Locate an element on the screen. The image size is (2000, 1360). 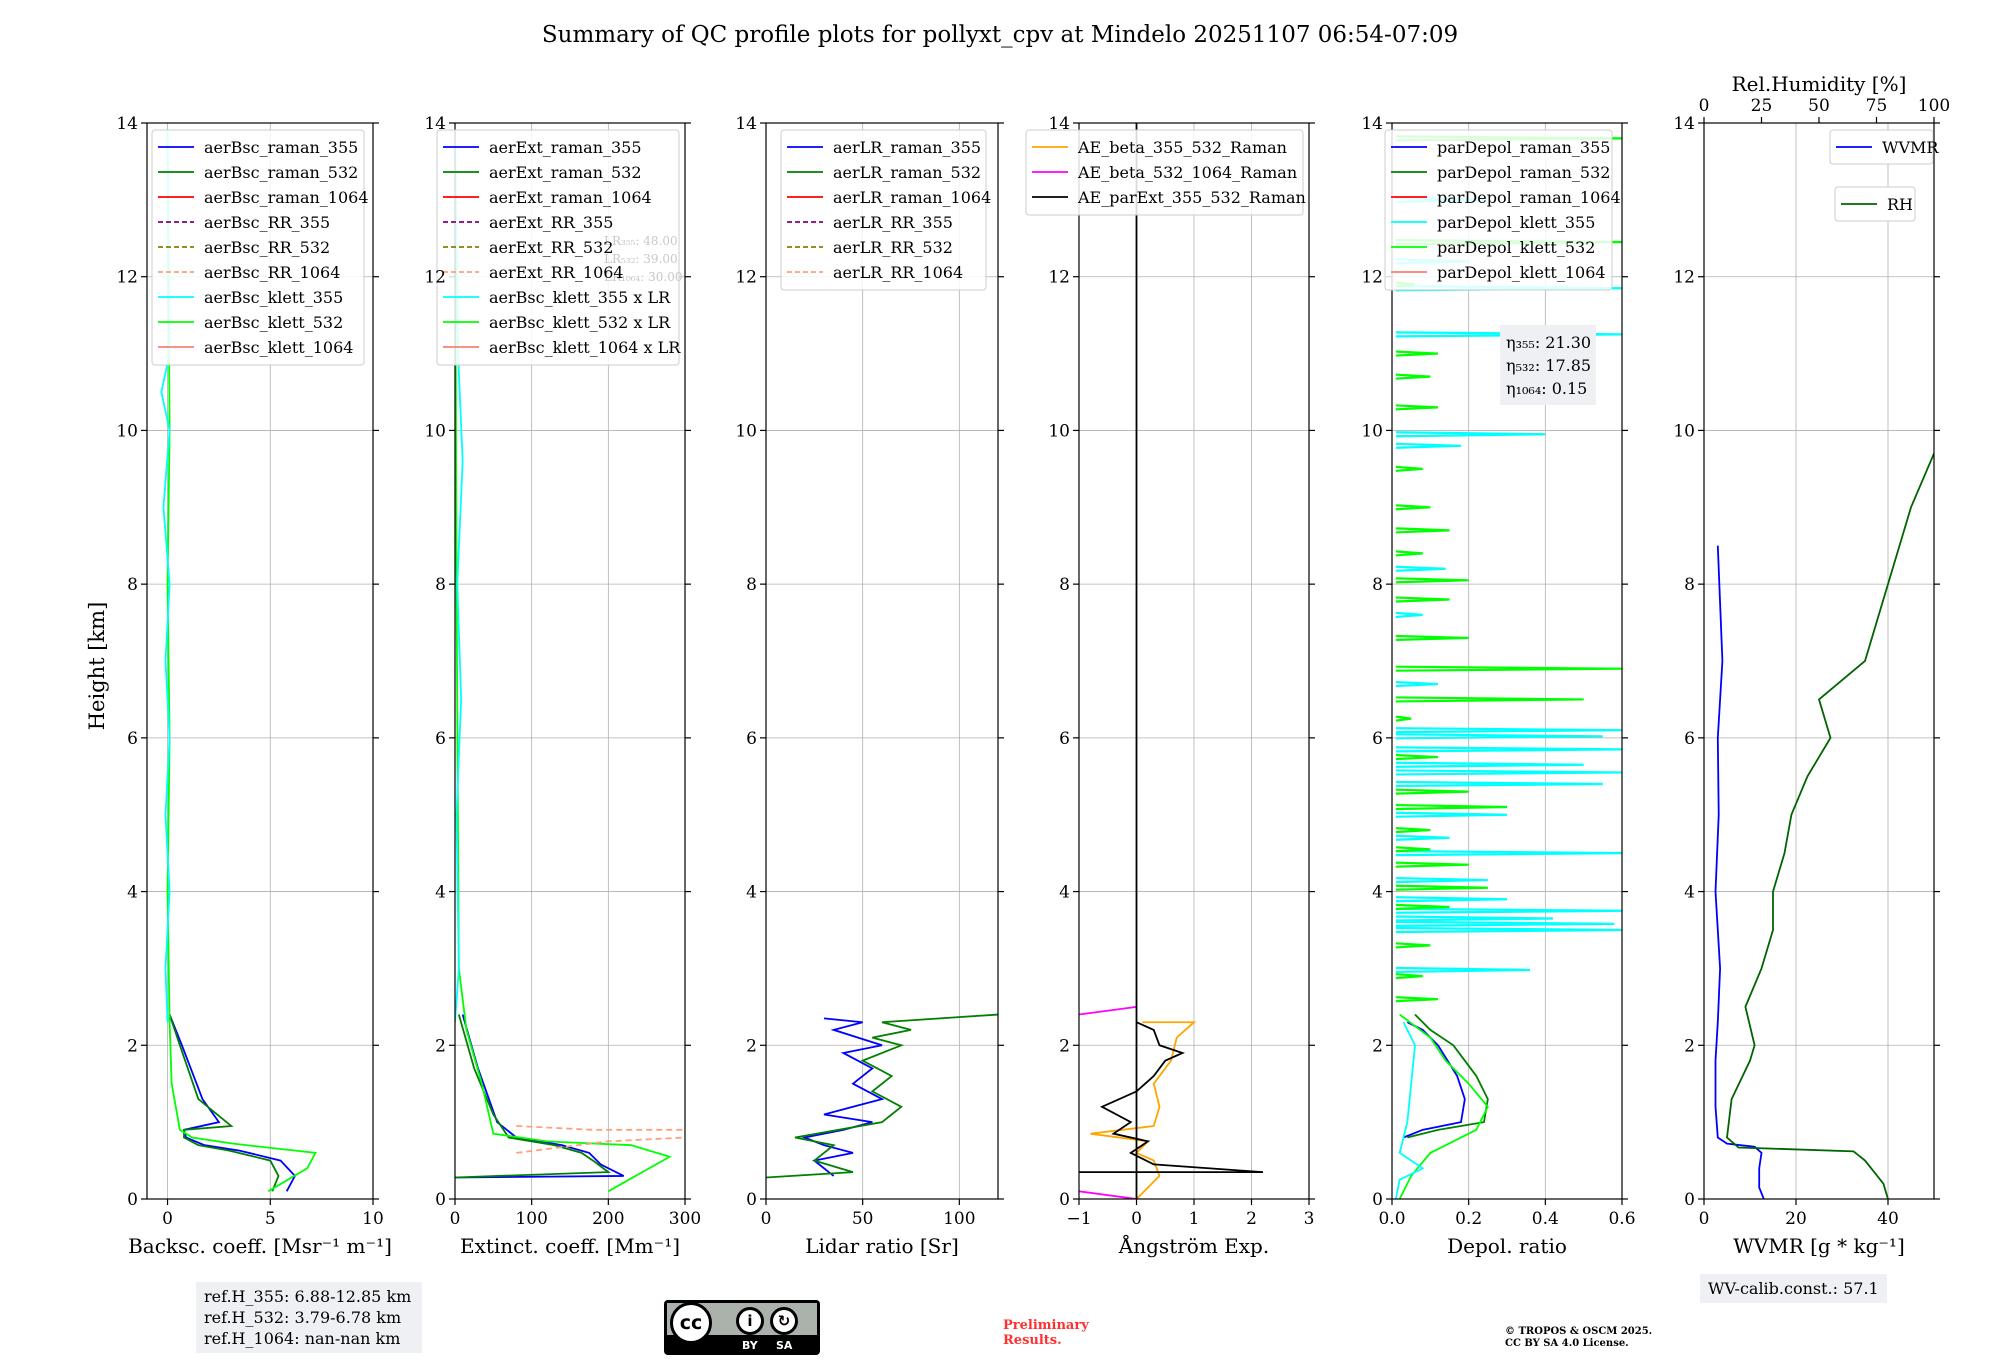
legend-entry: aerBsc_klett_355 x LR is located at coordinates (580, 297).